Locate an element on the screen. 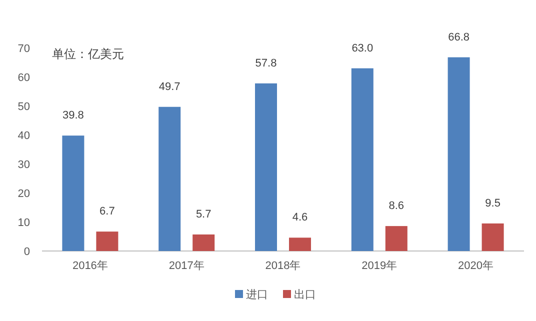 The width and height of the screenshot is (536, 321). data-label: 8.6 is located at coordinates (396, 206).